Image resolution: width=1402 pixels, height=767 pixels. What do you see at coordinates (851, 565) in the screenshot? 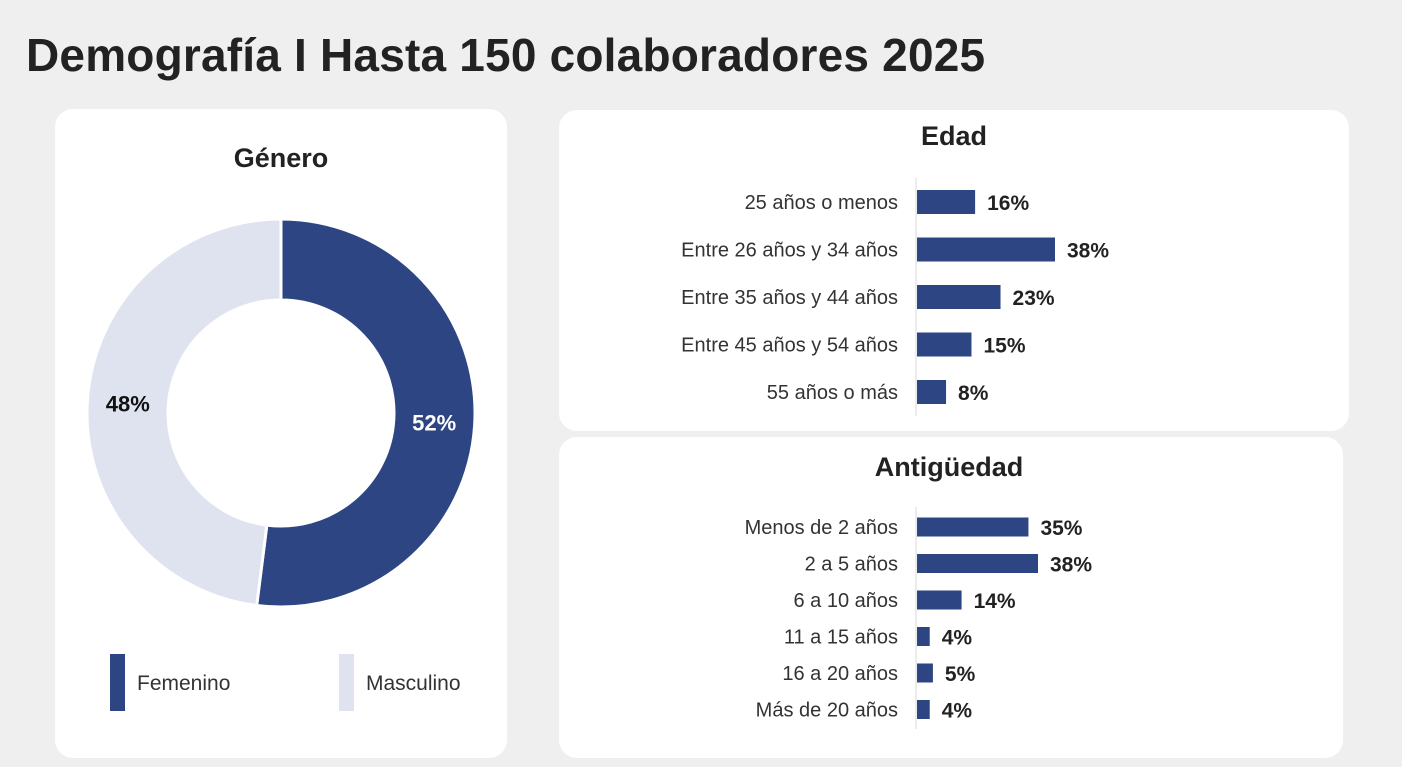
I see `antiguedad-category-label: 2 a 5 años` at bounding box center [851, 565].